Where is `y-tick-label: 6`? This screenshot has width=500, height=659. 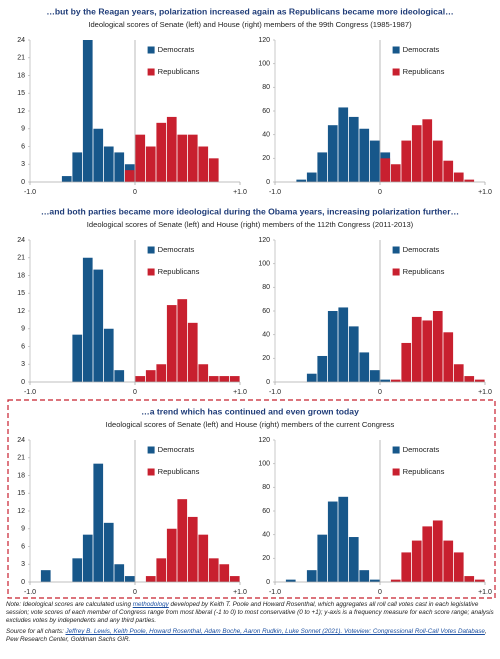
y-tick-label: 6 is located at coordinates (23, 546).